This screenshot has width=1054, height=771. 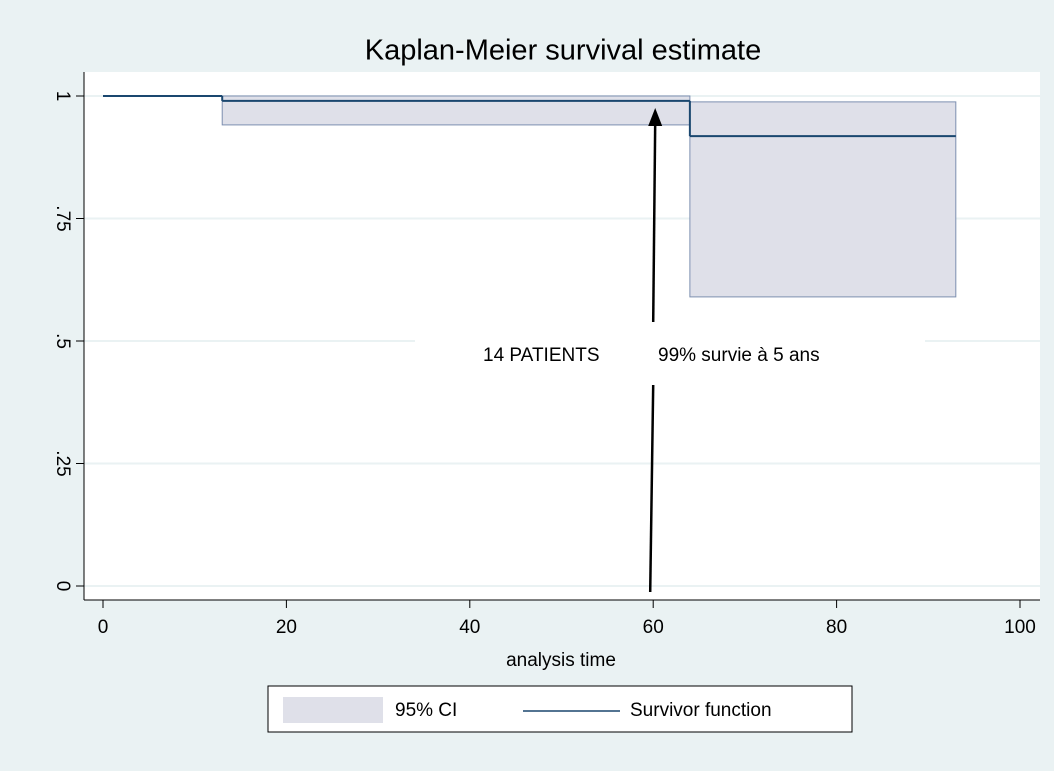 What do you see at coordinates (62, 586) in the screenshot?
I see `y-tick-label: 0` at bounding box center [62, 586].